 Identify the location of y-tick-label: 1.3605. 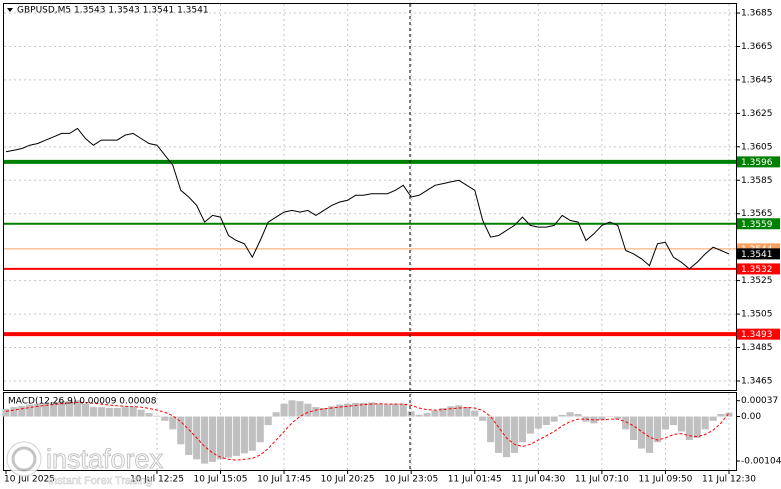
(757, 147).